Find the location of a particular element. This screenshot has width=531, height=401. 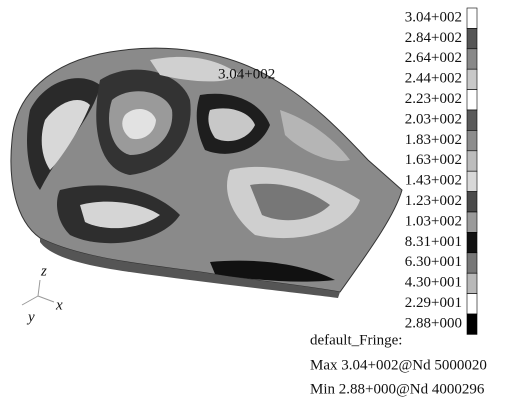

legend-label: 1.03+002 is located at coordinates (433, 221).